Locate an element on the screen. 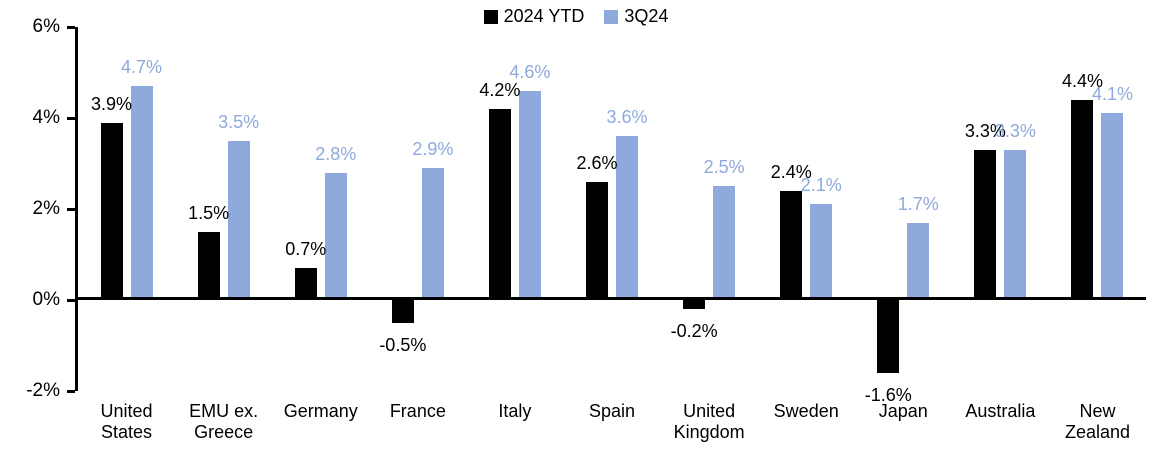 The width and height of the screenshot is (1152, 465). x-category-text: Japan is located at coordinates (903, 411).